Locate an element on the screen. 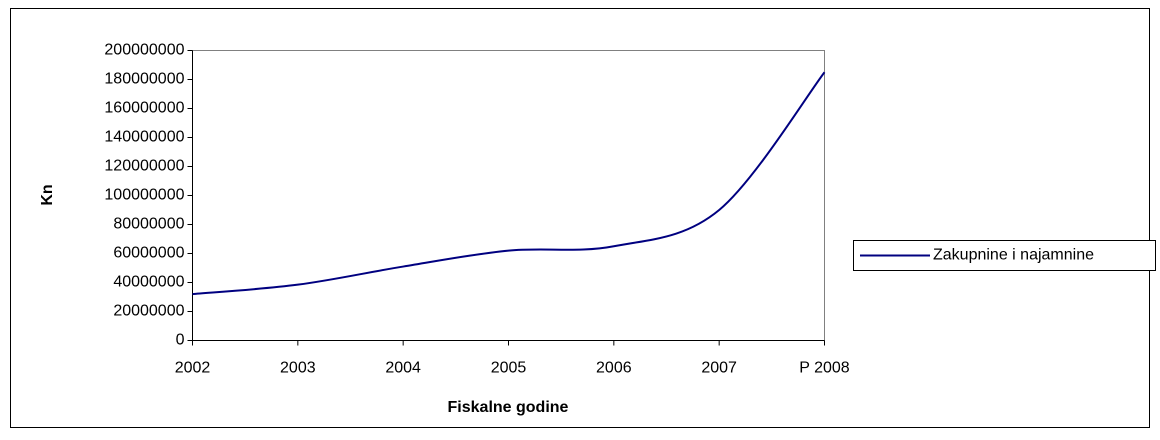 This screenshot has height=440, width=1160. y-tick-label: 140000000 is located at coordinates (144, 137).